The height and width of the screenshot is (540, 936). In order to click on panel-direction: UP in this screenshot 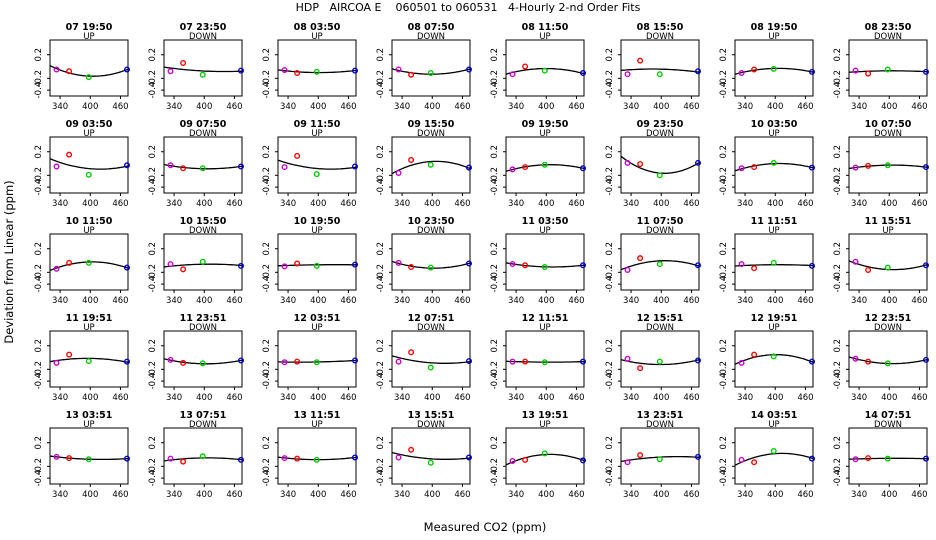, I will do `click(773, 425)`.